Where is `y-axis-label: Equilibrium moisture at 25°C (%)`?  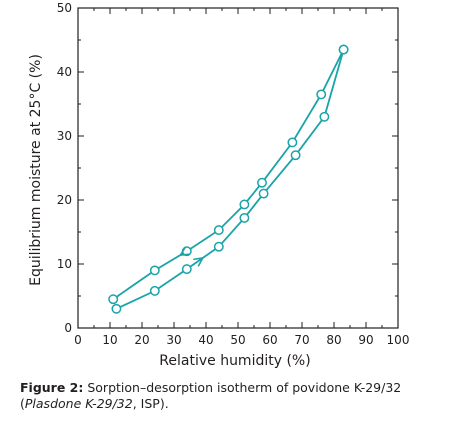 y-axis-label: Equilibrium moisture at 25°C (%) is located at coordinates (36, 170).